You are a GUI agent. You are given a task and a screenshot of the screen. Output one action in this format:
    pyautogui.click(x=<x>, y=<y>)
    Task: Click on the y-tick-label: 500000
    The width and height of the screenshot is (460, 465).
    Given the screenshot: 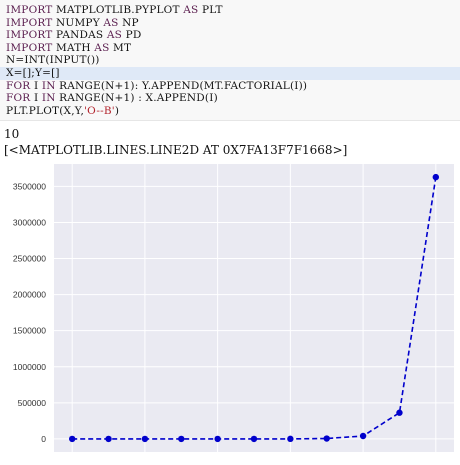 What is the action you would take?
    pyautogui.click(x=32, y=403)
    